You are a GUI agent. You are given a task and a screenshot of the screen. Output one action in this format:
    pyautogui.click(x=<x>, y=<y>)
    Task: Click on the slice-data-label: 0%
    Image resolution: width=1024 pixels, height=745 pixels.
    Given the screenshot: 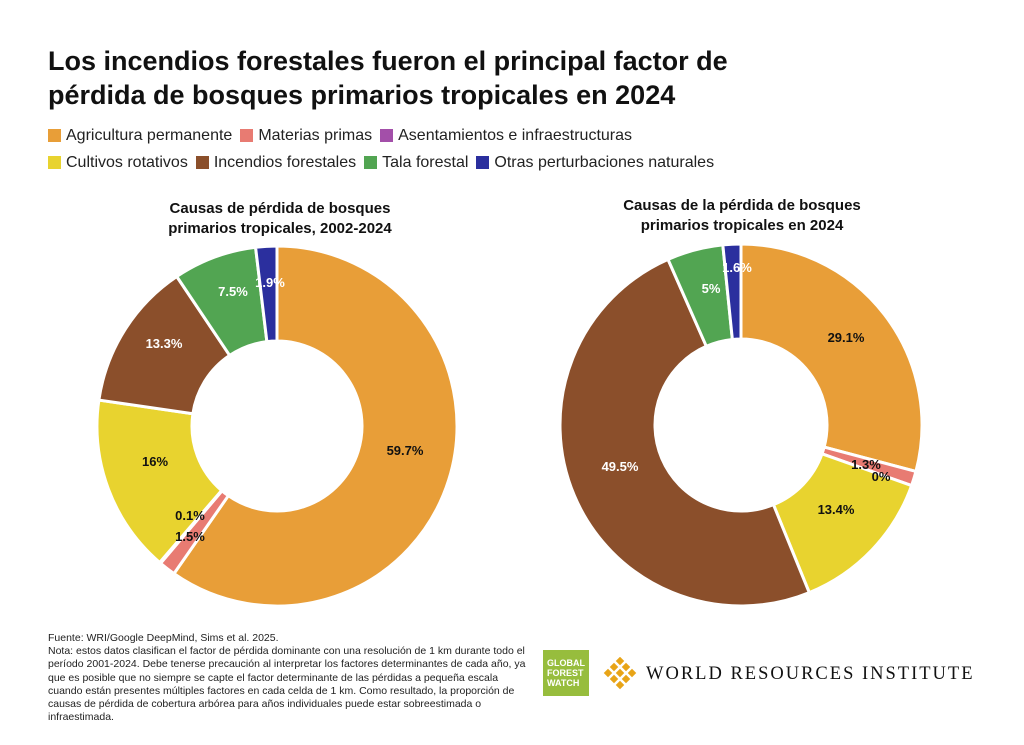 What is the action you would take?
    pyautogui.click(x=881, y=476)
    